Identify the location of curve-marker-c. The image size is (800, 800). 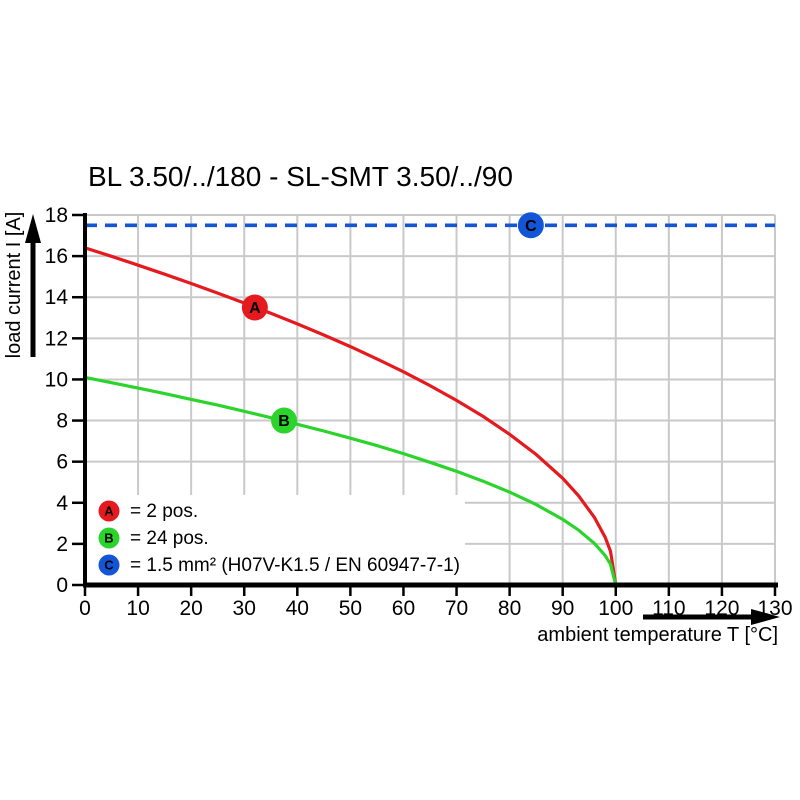
(530, 225).